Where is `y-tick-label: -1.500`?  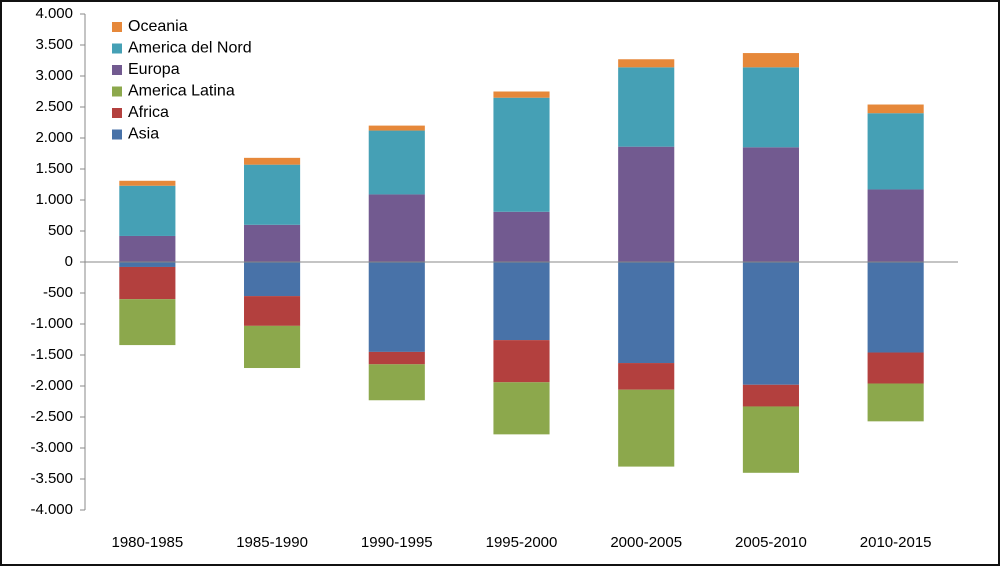
y-tick-label: -1.500 is located at coordinates (51, 354).